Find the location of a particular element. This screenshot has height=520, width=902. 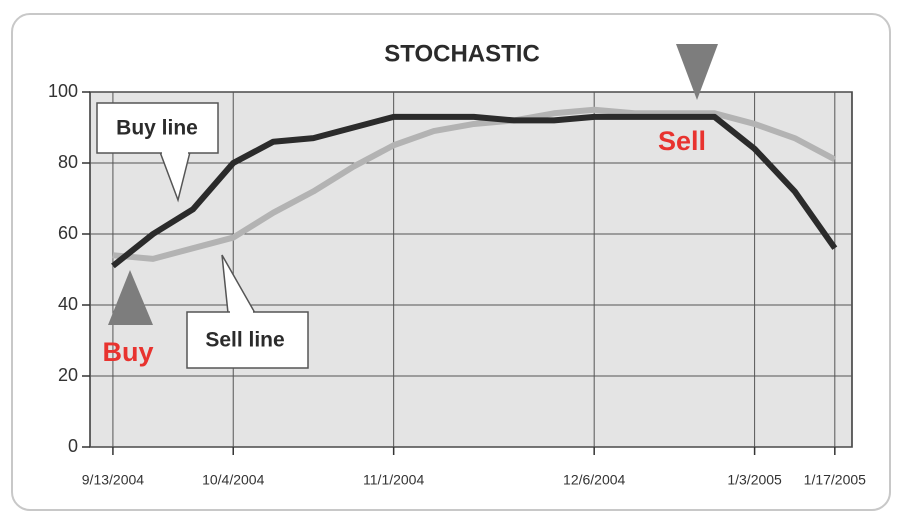

x-tick-label: 1/17/2005 is located at coordinates (835, 480).